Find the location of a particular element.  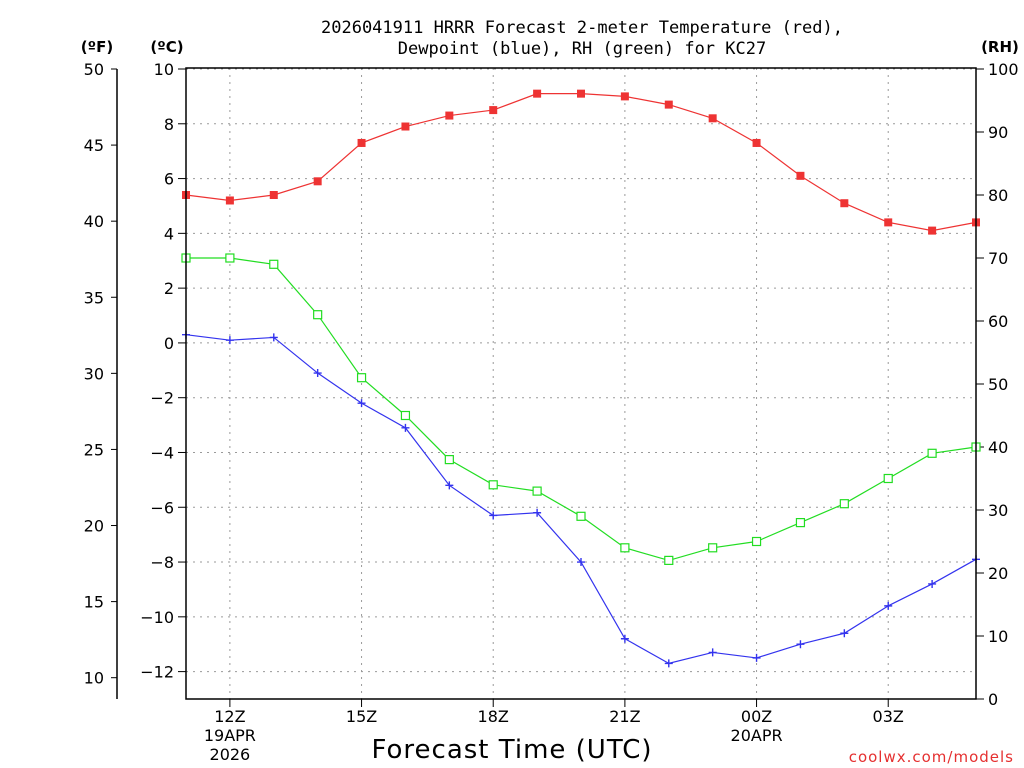

celsius-tick-label: 6 is located at coordinates (169, 179).